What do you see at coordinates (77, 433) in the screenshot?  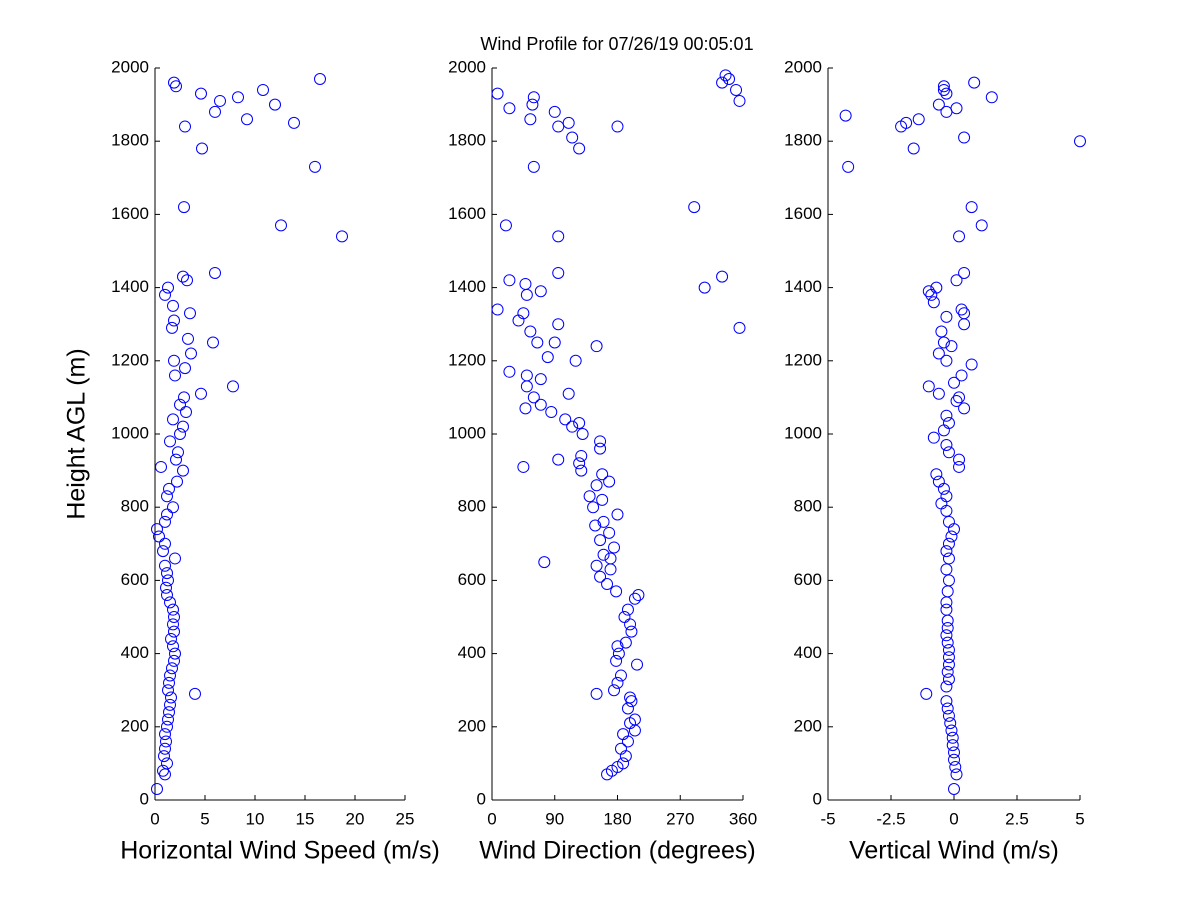 I see `y-axis-label: Height AGL (m)` at bounding box center [77, 433].